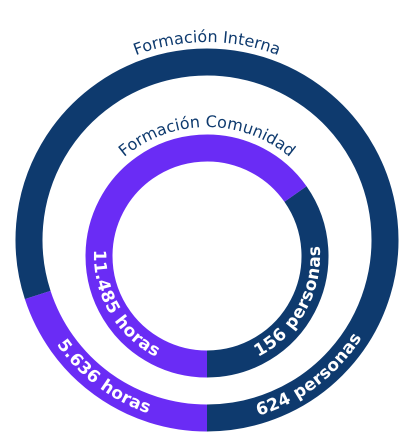 The image size is (404, 433). Describe the element at coordinates (116, 361) in the screenshot. I see `outer-ring-purple` at that location.